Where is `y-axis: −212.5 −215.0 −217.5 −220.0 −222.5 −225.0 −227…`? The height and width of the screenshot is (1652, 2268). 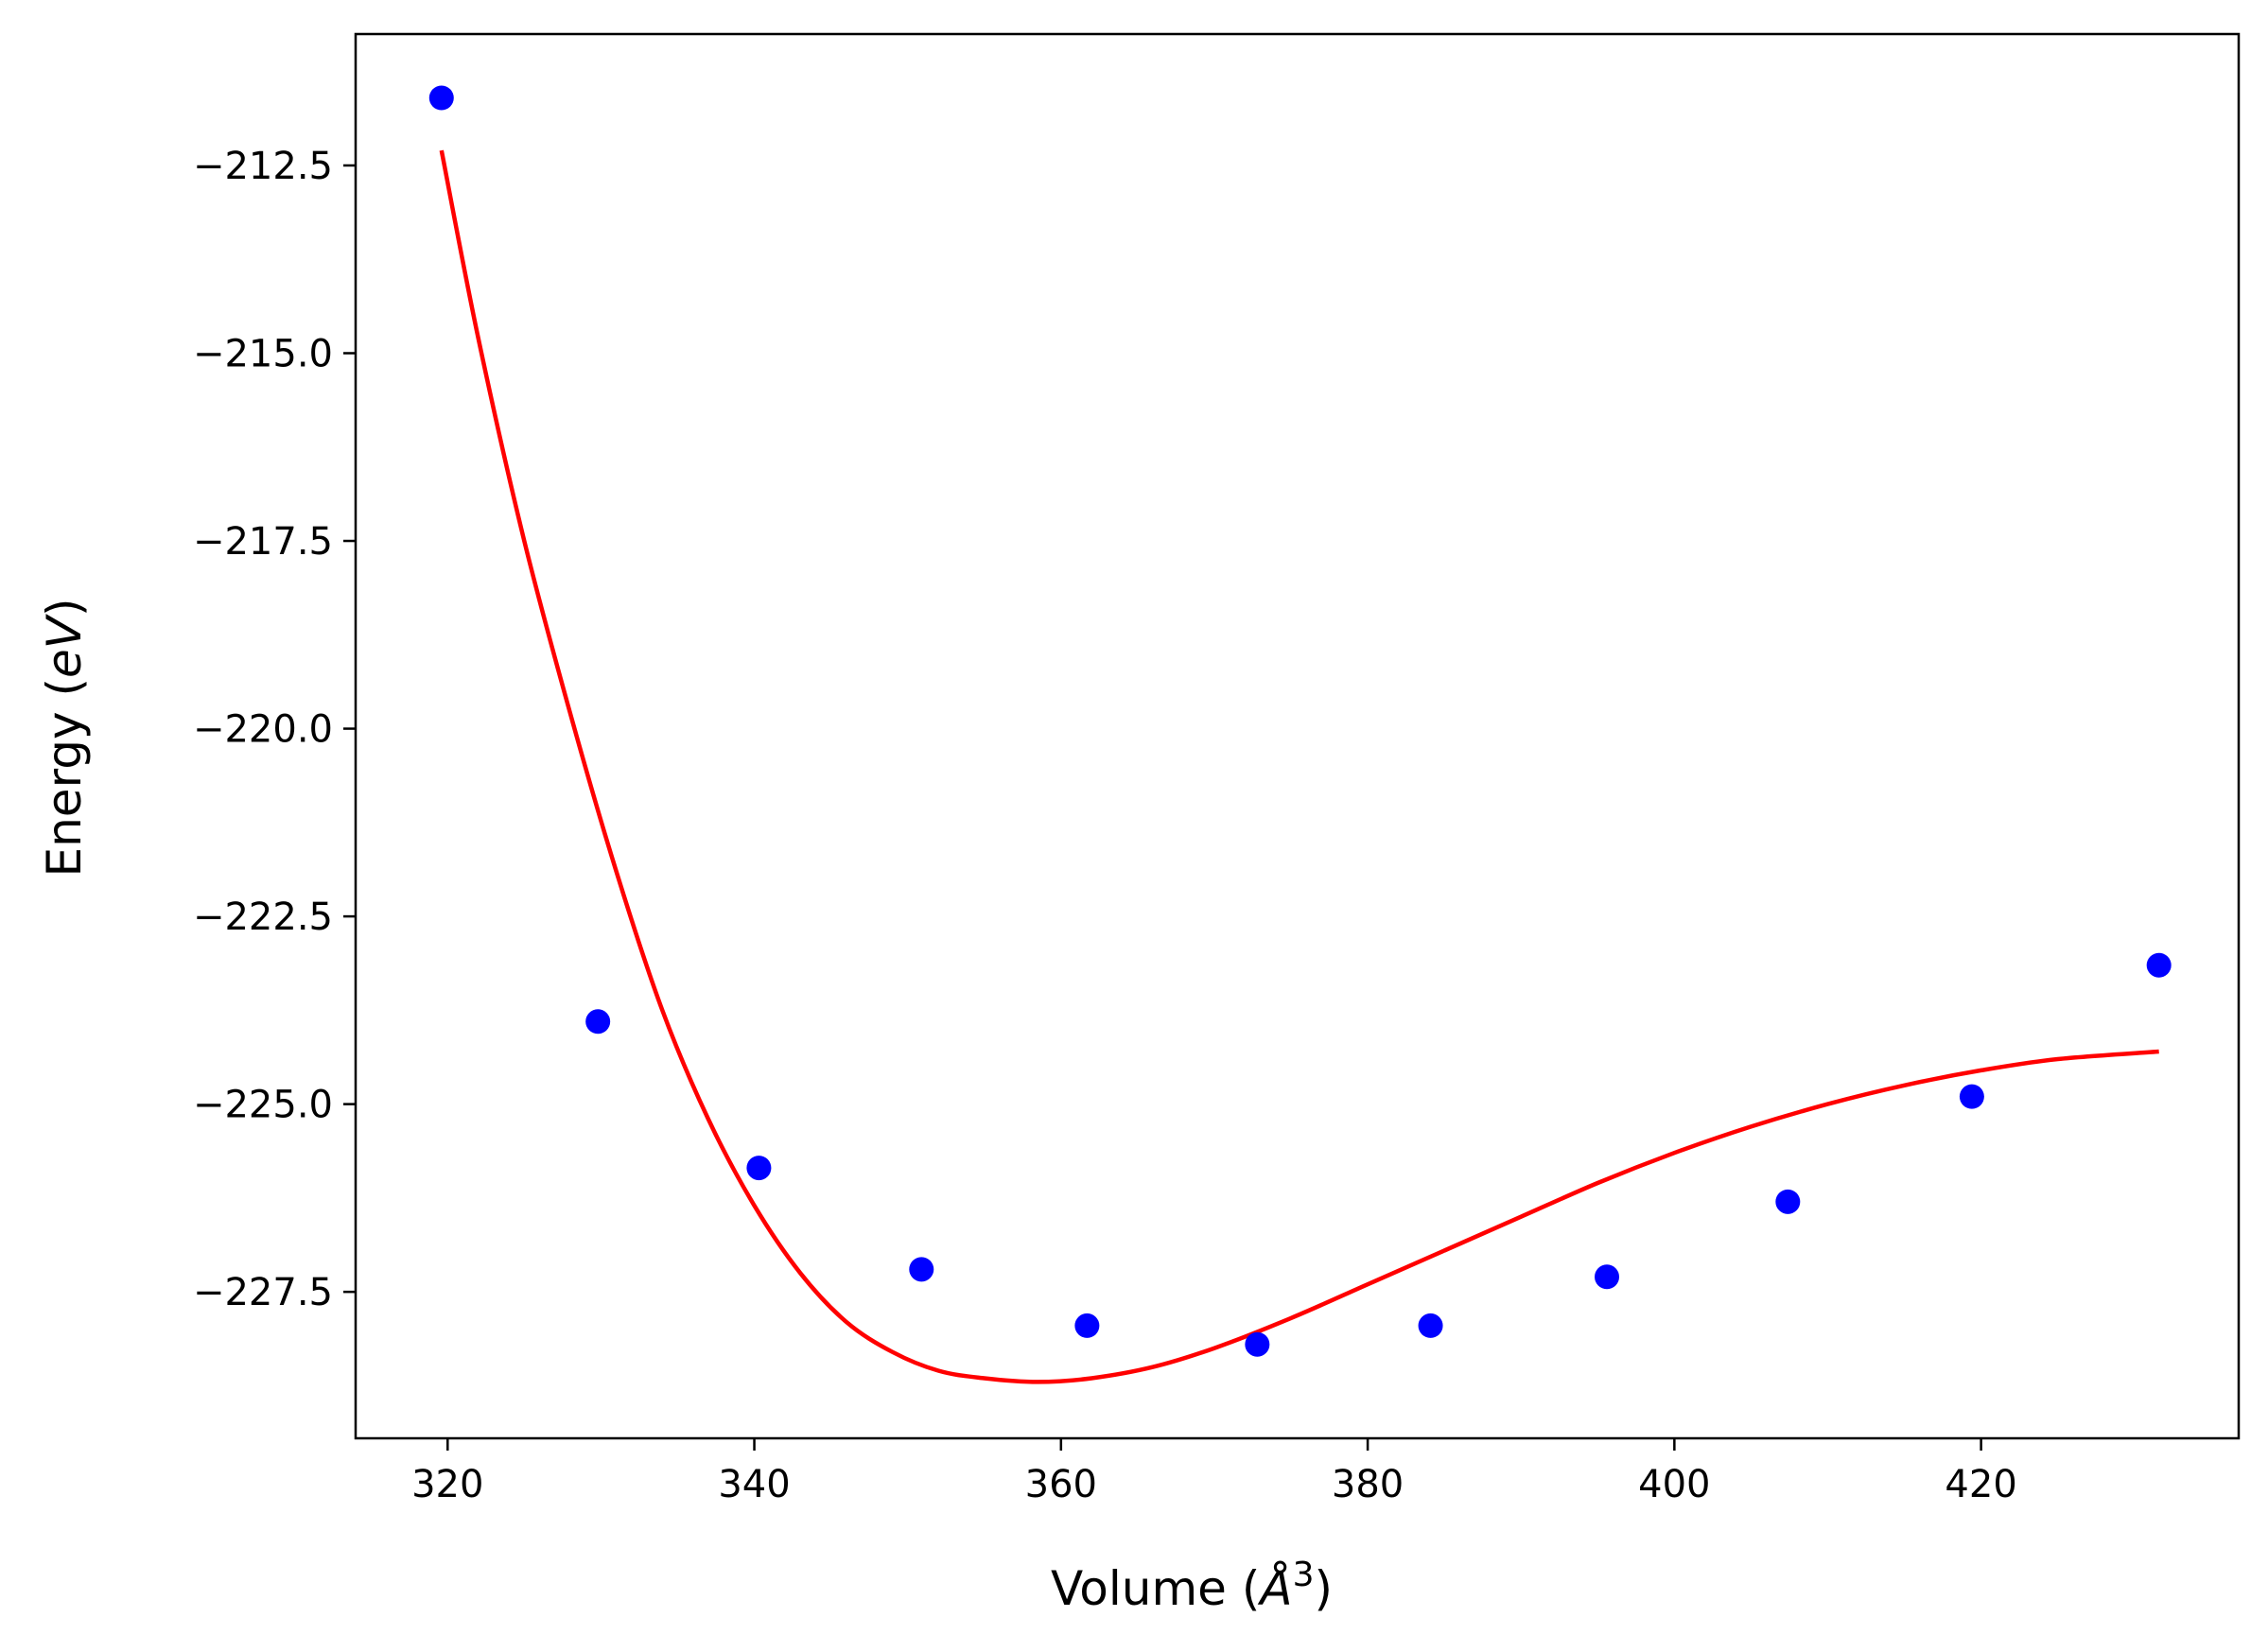 y-axis: −212.5 −215.0 −217.5 −220.0 −222.5 −225.0 −227… is located at coordinates (274, 729).